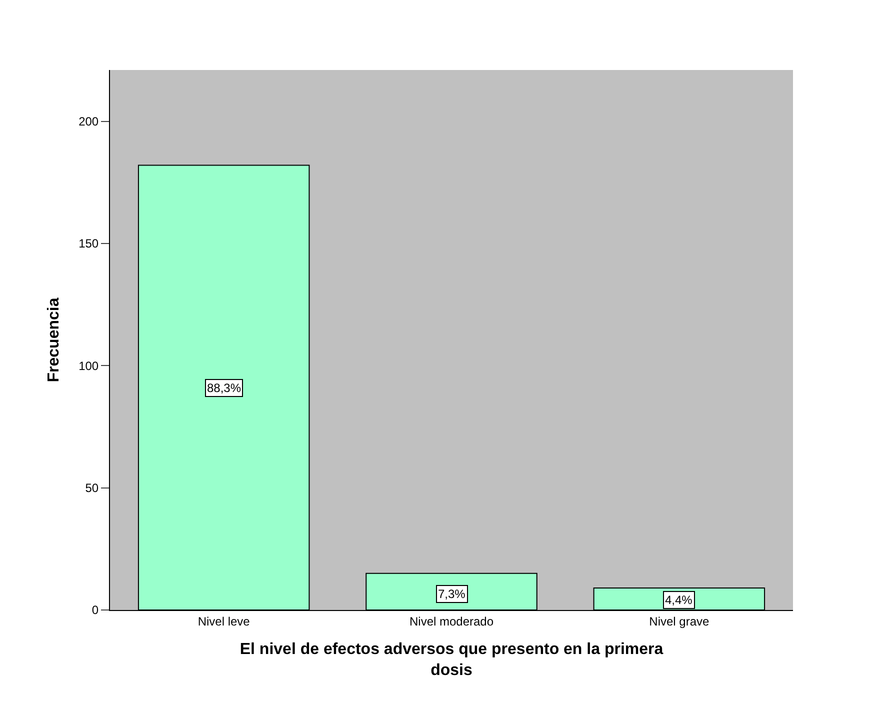  Describe the element at coordinates (92, 488) in the screenshot. I see `y-tick-label: 50` at that location.